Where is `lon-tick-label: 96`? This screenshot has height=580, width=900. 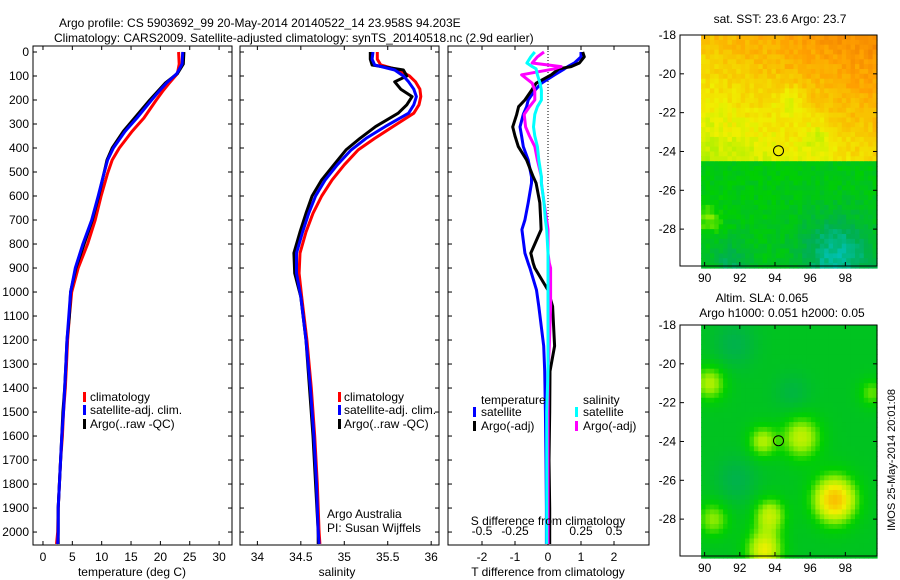 lon-tick-label: 96 is located at coordinates (810, 568).